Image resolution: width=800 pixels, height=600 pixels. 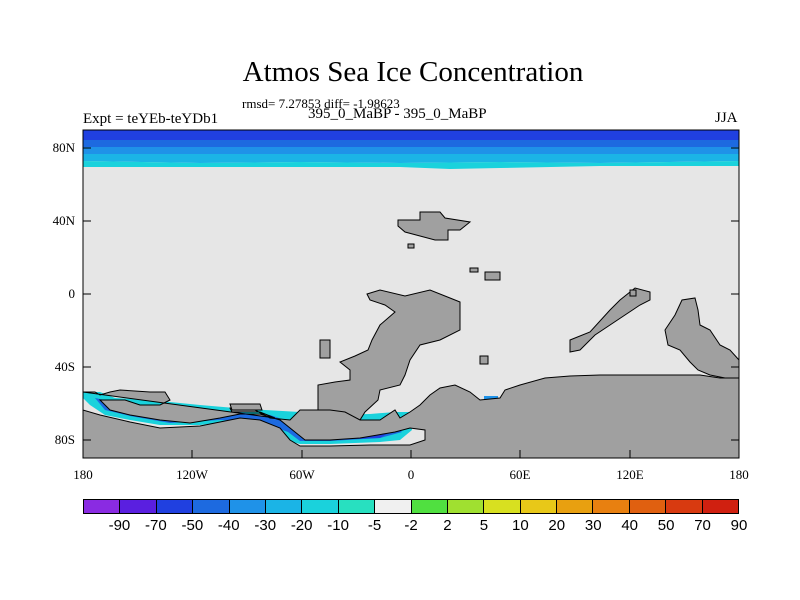 What do you see at coordinates (447, 525) in the screenshot?
I see `colorbar-label: 2` at bounding box center [447, 525].